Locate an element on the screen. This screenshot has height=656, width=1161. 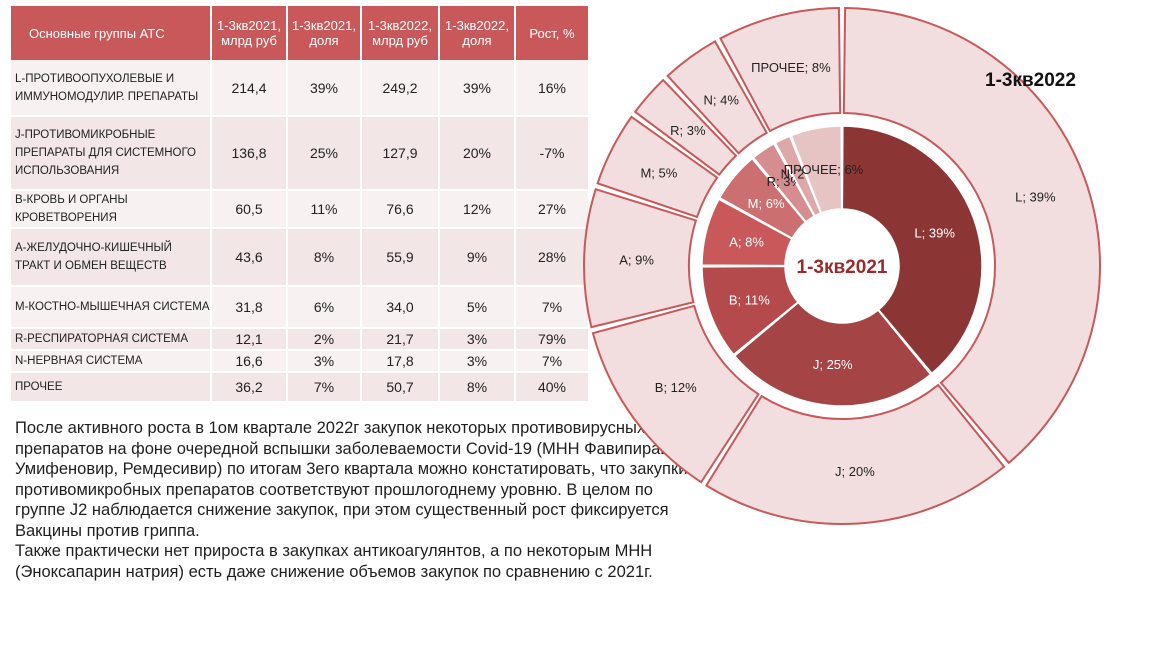
inner-slice-label-1: J; 25% is located at coordinates (833, 364).